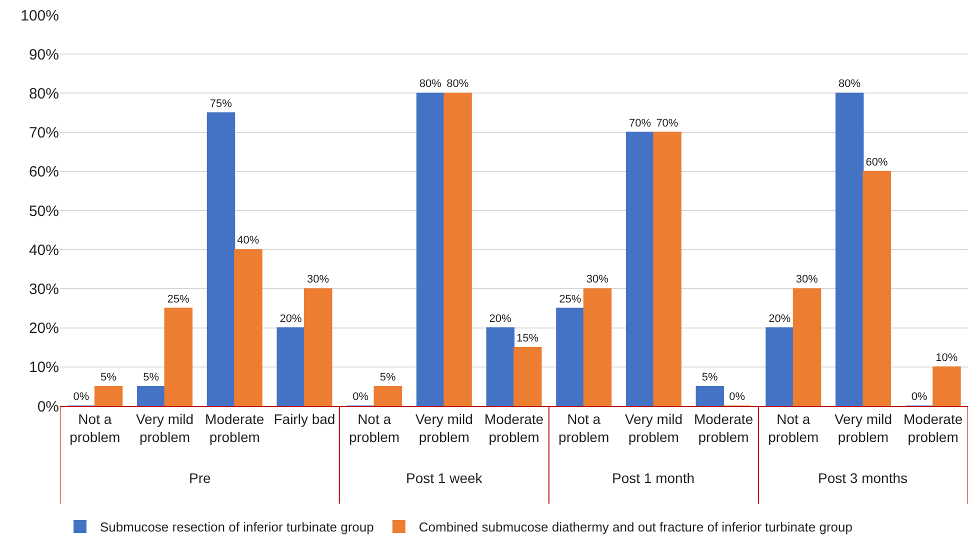 The width and height of the screenshot is (978, 551). What do you see at coordinates (237, 527) in the screenshot?
I see `legend-label: Submucose resection of inferior turbinate group` at bounding box center [237, 527].